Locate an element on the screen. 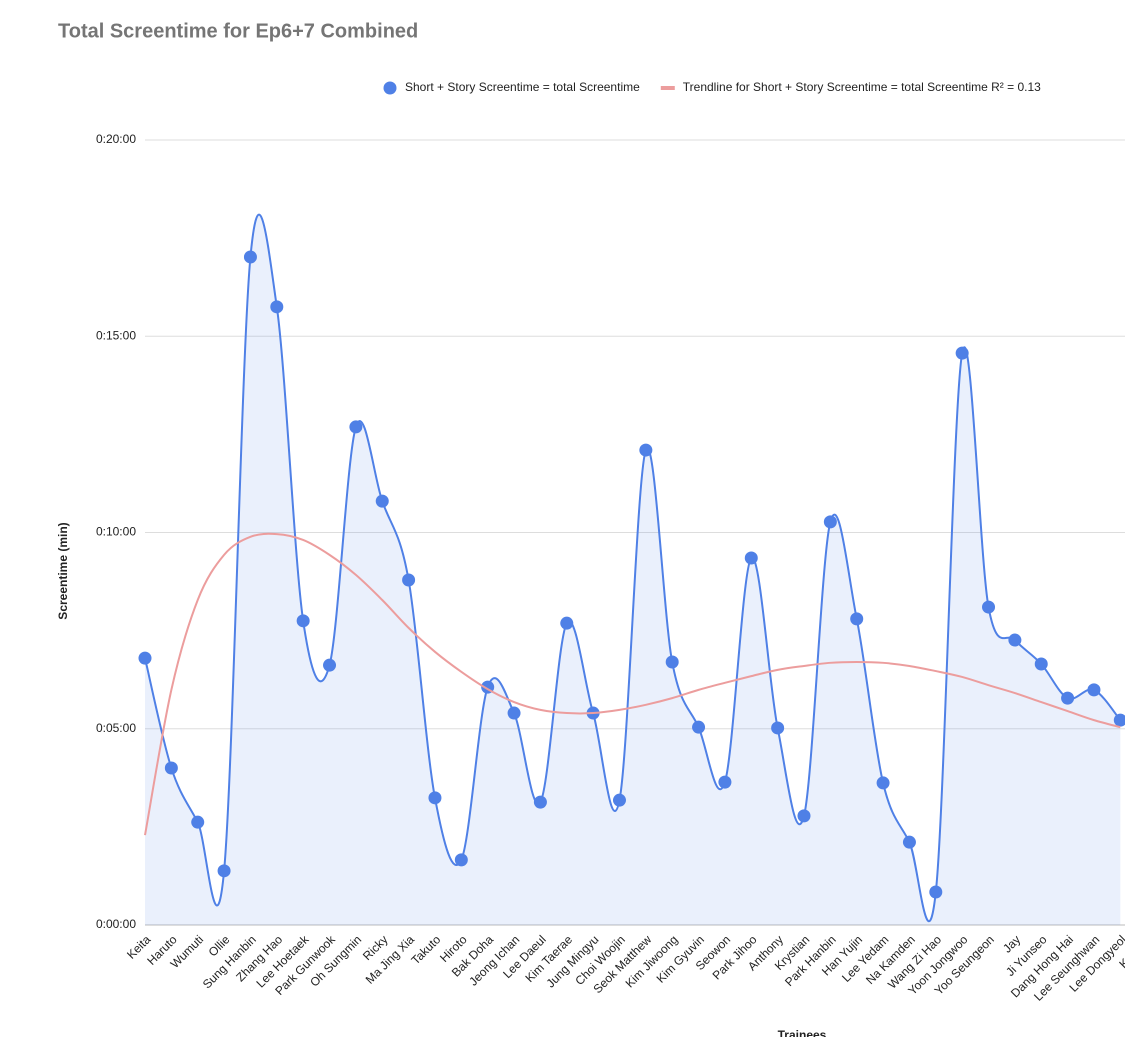 The image size is (1125, 1037). y-tick-label: 0:00:00 is located at coordinates (116, 924).